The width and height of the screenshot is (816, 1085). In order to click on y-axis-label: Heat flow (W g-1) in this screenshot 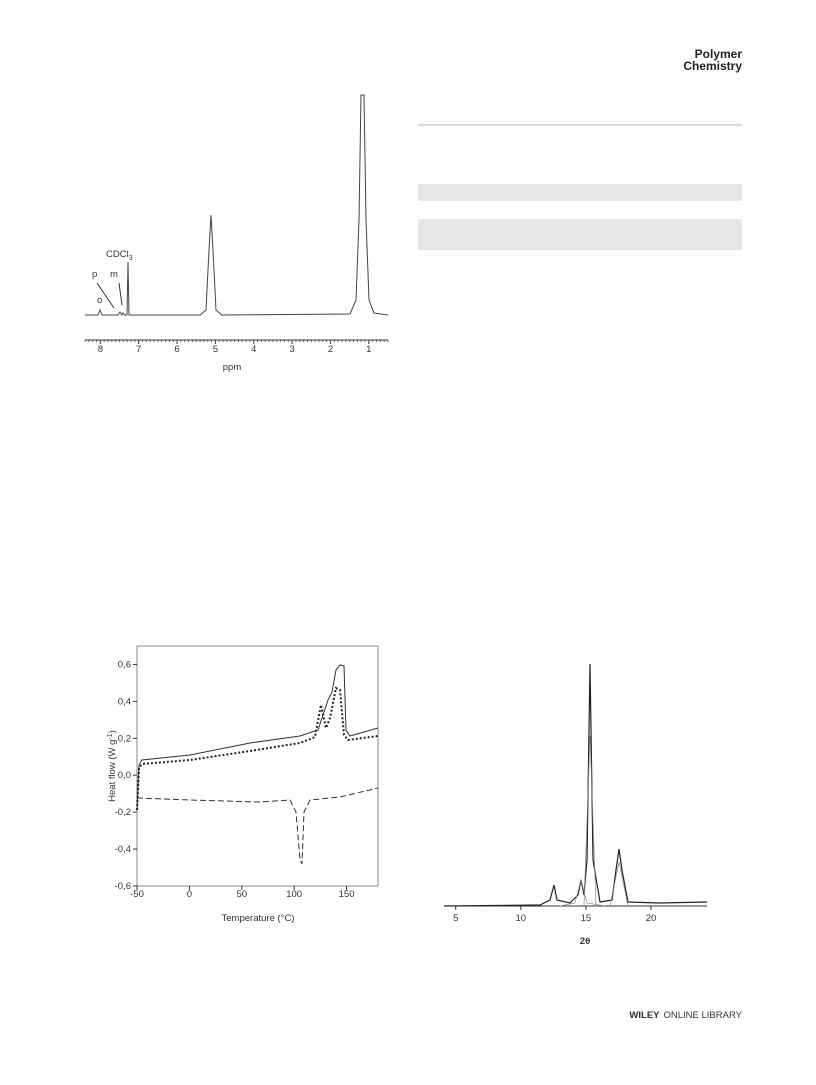, I will do `click(112, 766)`.